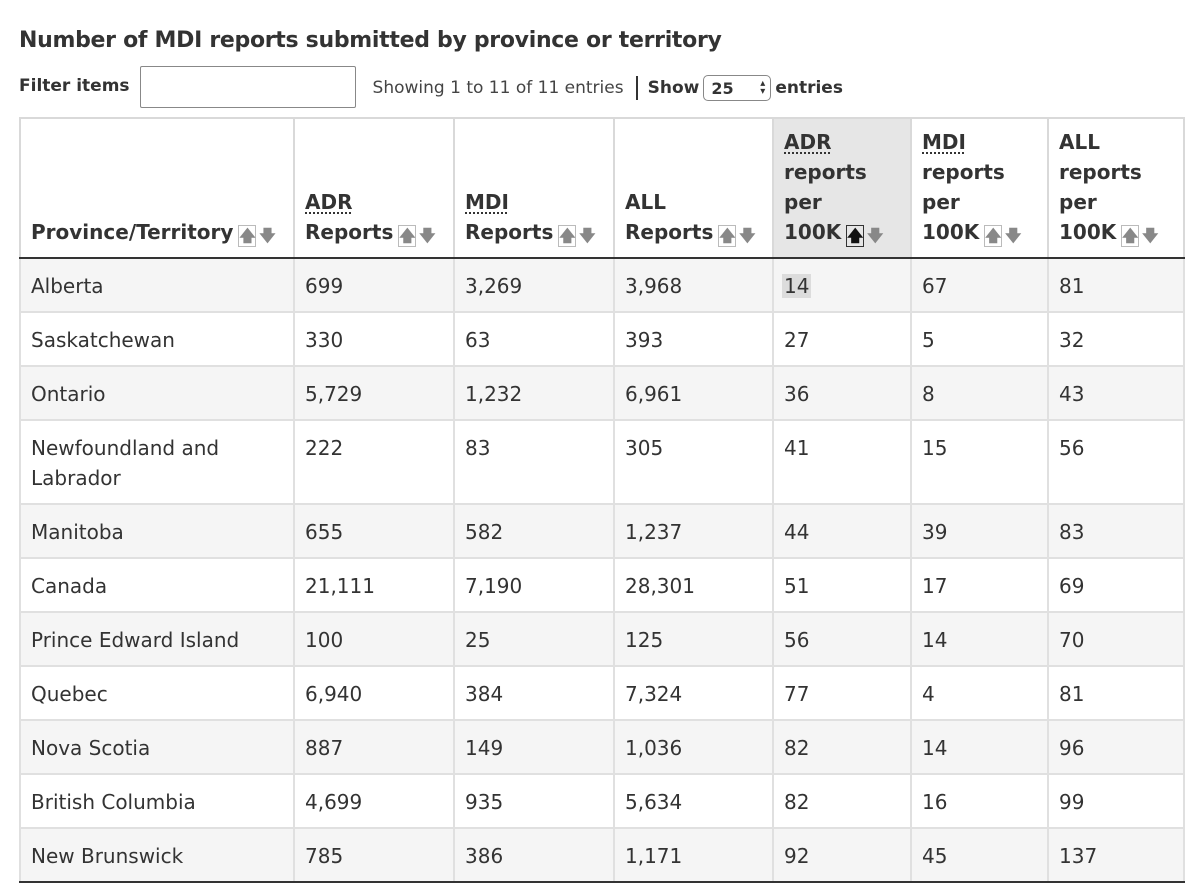 The height and width of the screenshot is (883, 1200). What do you see at coordinates (157, 747) in the screenshot?
I see `province-name-cell: Nova Scotia` at bounding box center [157, 747].